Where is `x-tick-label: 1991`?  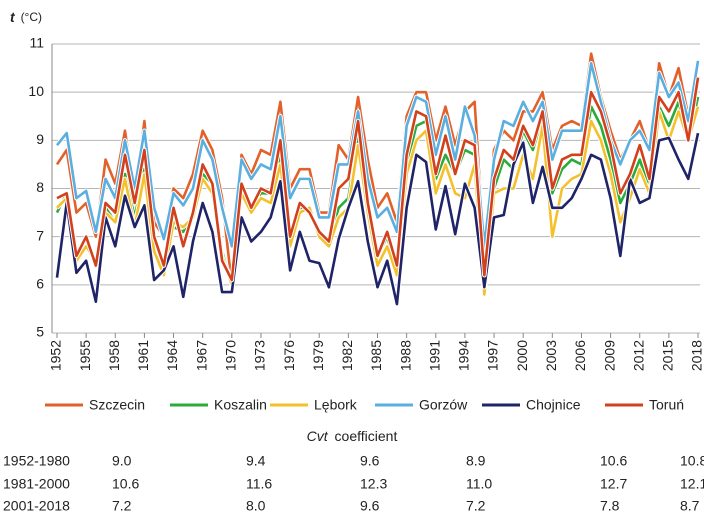
x-tick-label: 1991 is located at coordinates (434, 355).